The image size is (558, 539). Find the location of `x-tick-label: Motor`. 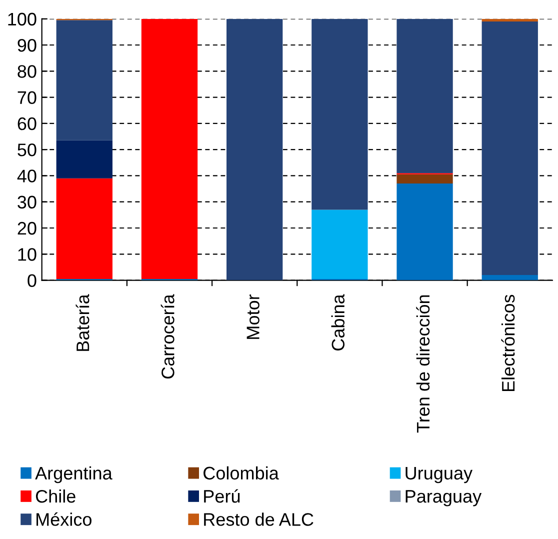

x-tick-label: Motor is located at coordinates (253, 316).